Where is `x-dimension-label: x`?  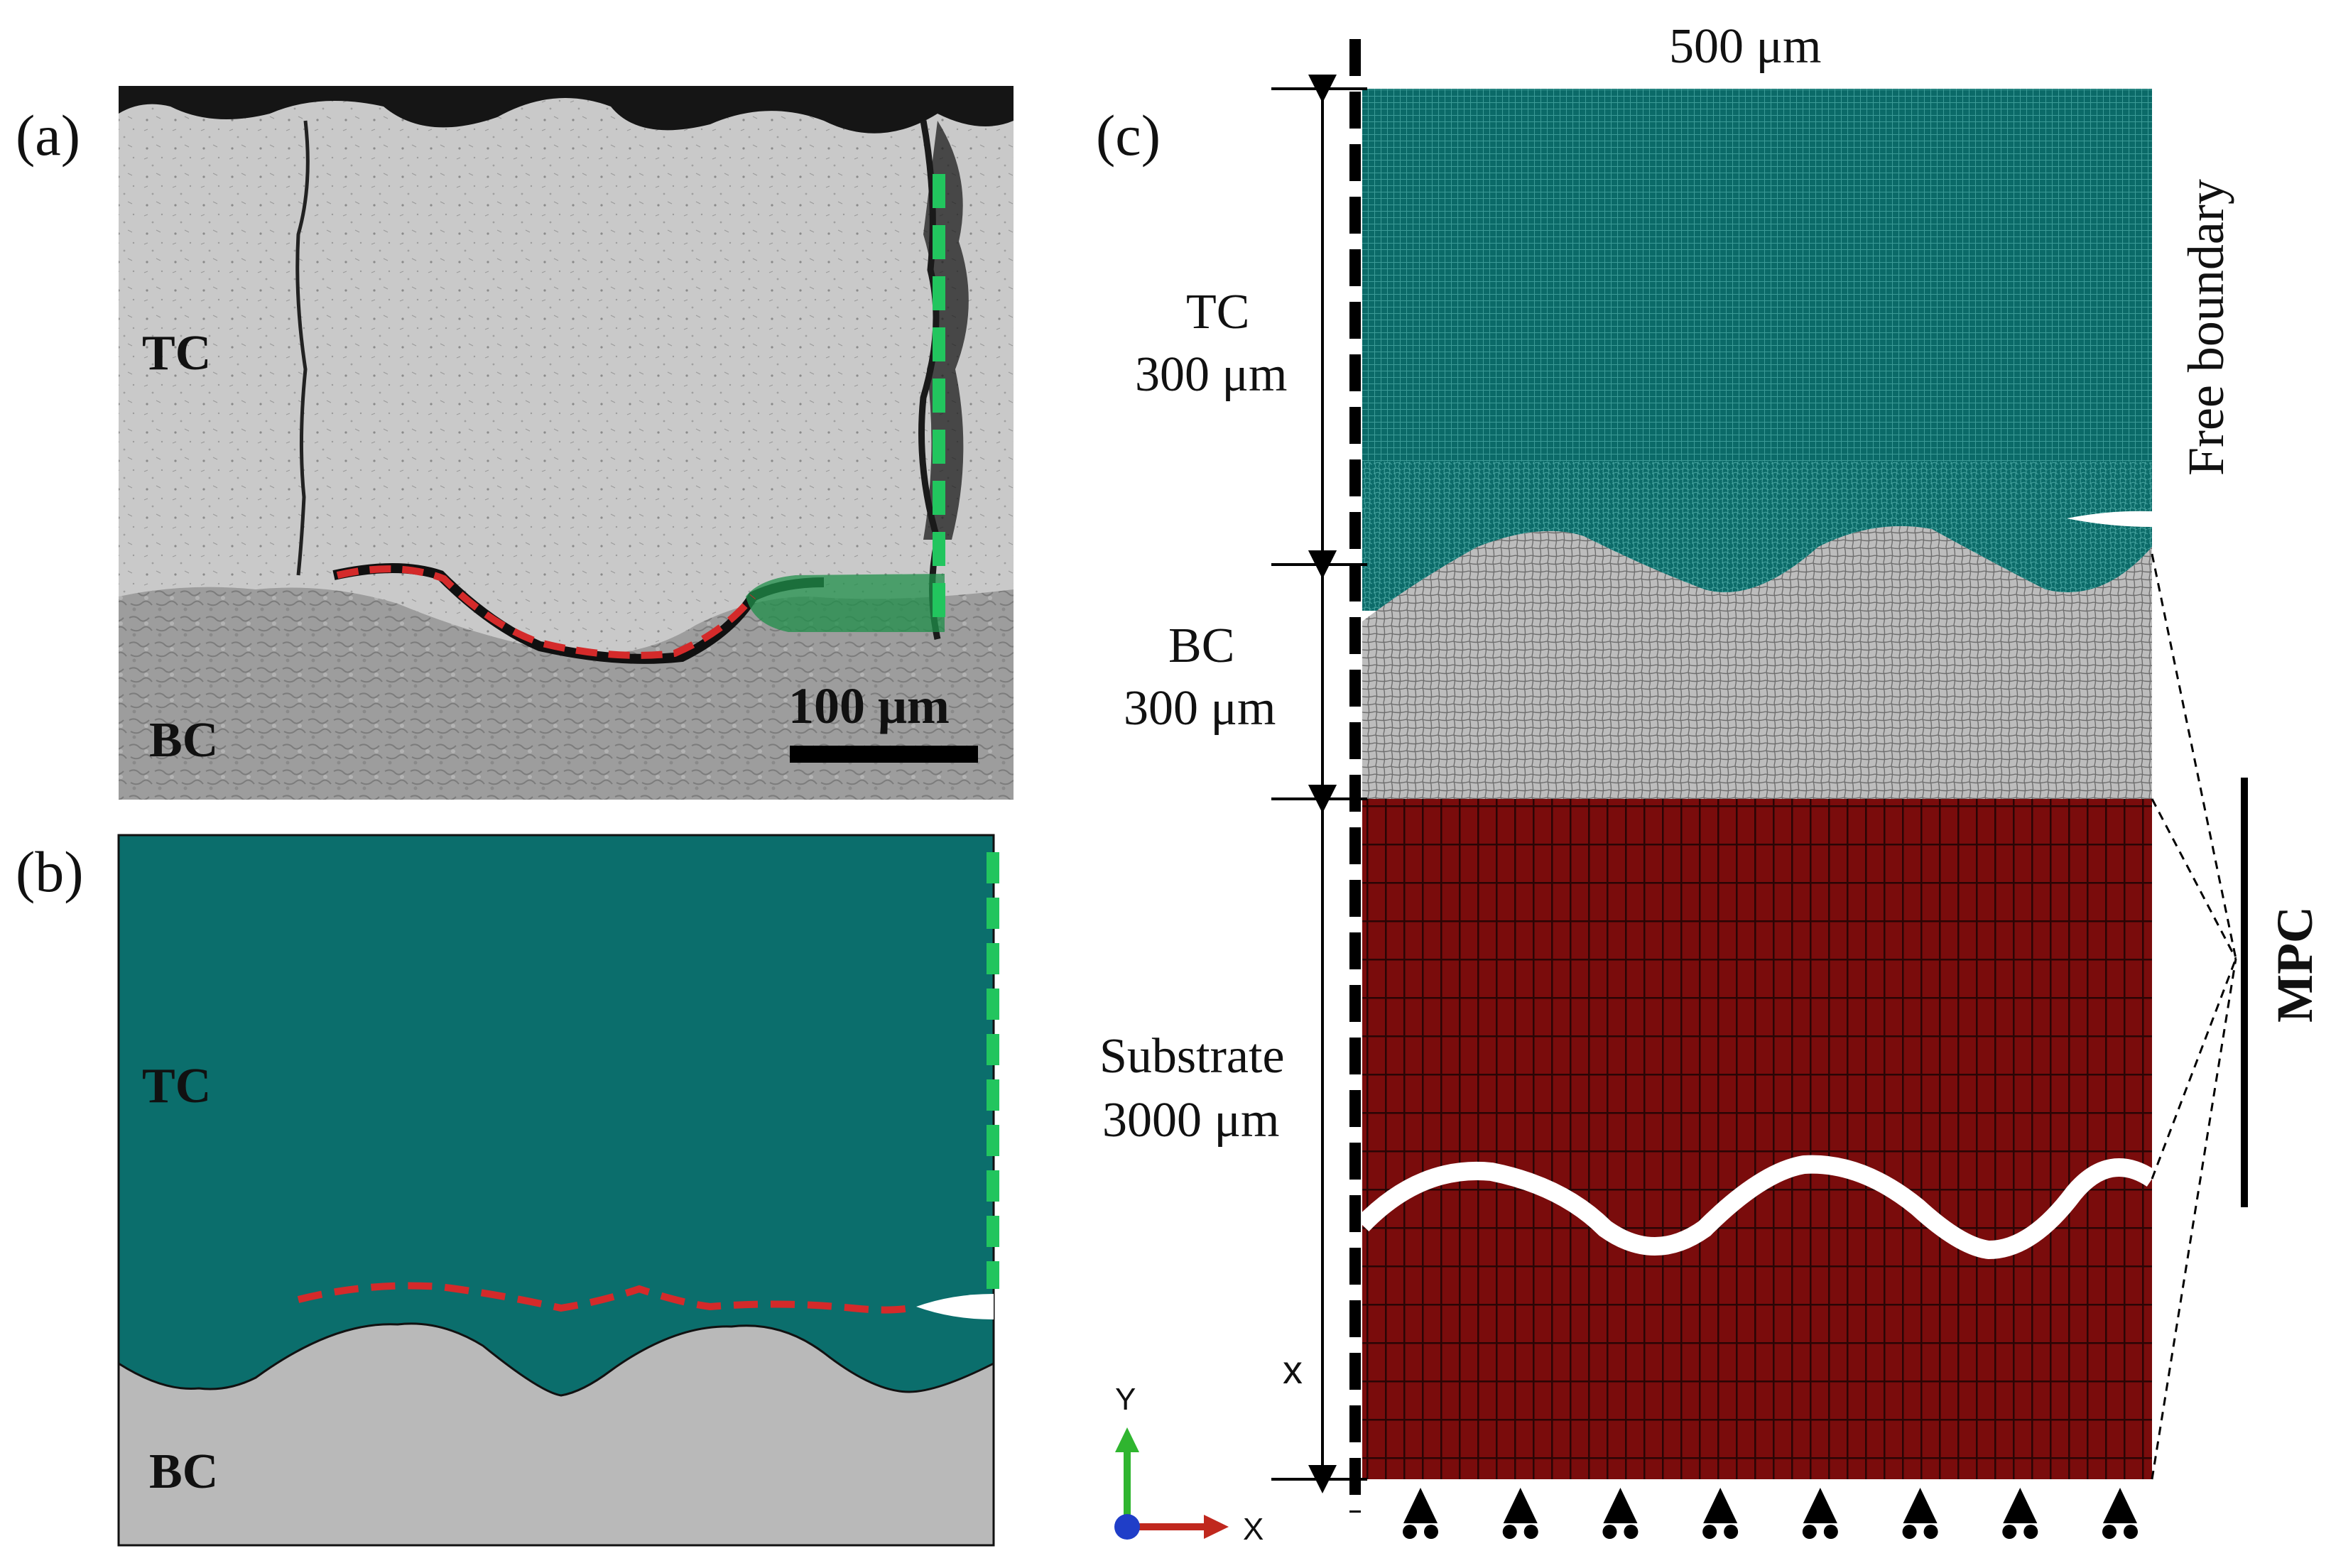
x-dimension-label: x is located at coordinates (1293, 1369).